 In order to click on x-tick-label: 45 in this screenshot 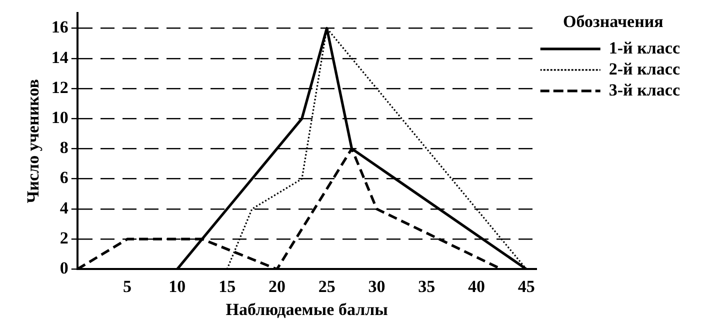, I will do `click(526, 286)`.